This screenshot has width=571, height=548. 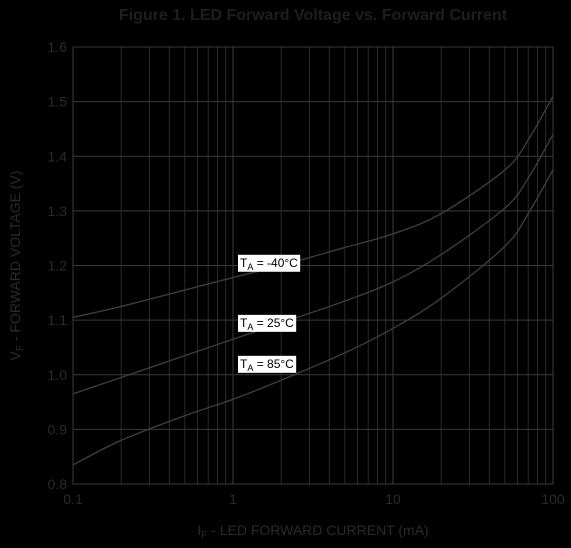 What do you see at coordinates (58, 375) in the screenshot?
I see `y-tick-label: 1.0` at bounding box center [58, 375].